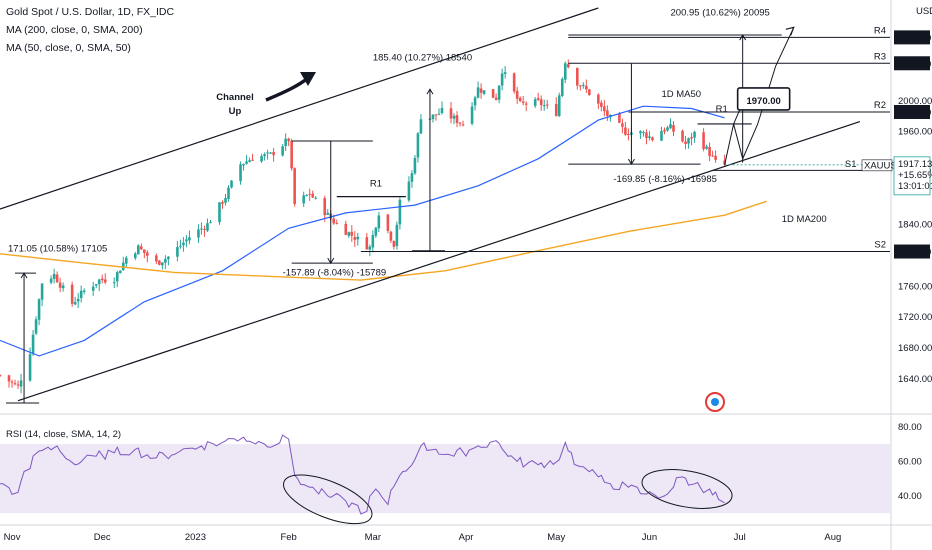 This screenshot has width=932, height=550. Describe the element at coordinates (288, 537) in the screenshot. I see `time-tick: Feb` at that location.